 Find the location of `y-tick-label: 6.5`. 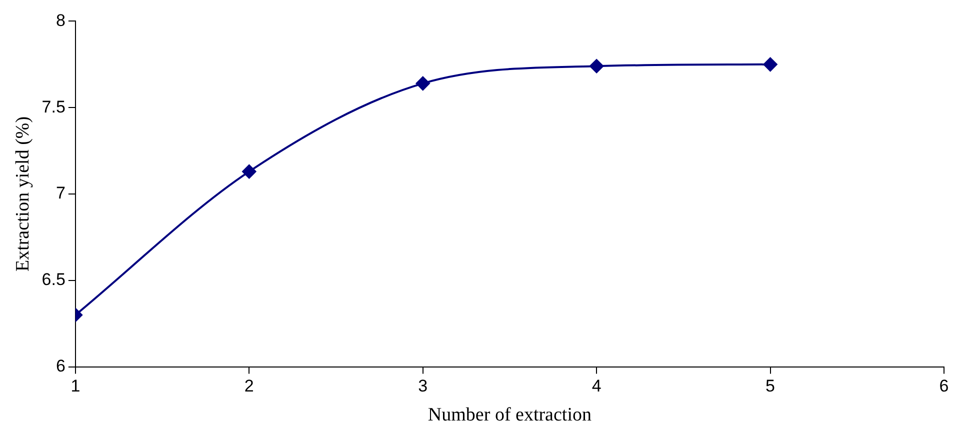

y-tick-label: 6.5 is located at coordinates (54, 280).